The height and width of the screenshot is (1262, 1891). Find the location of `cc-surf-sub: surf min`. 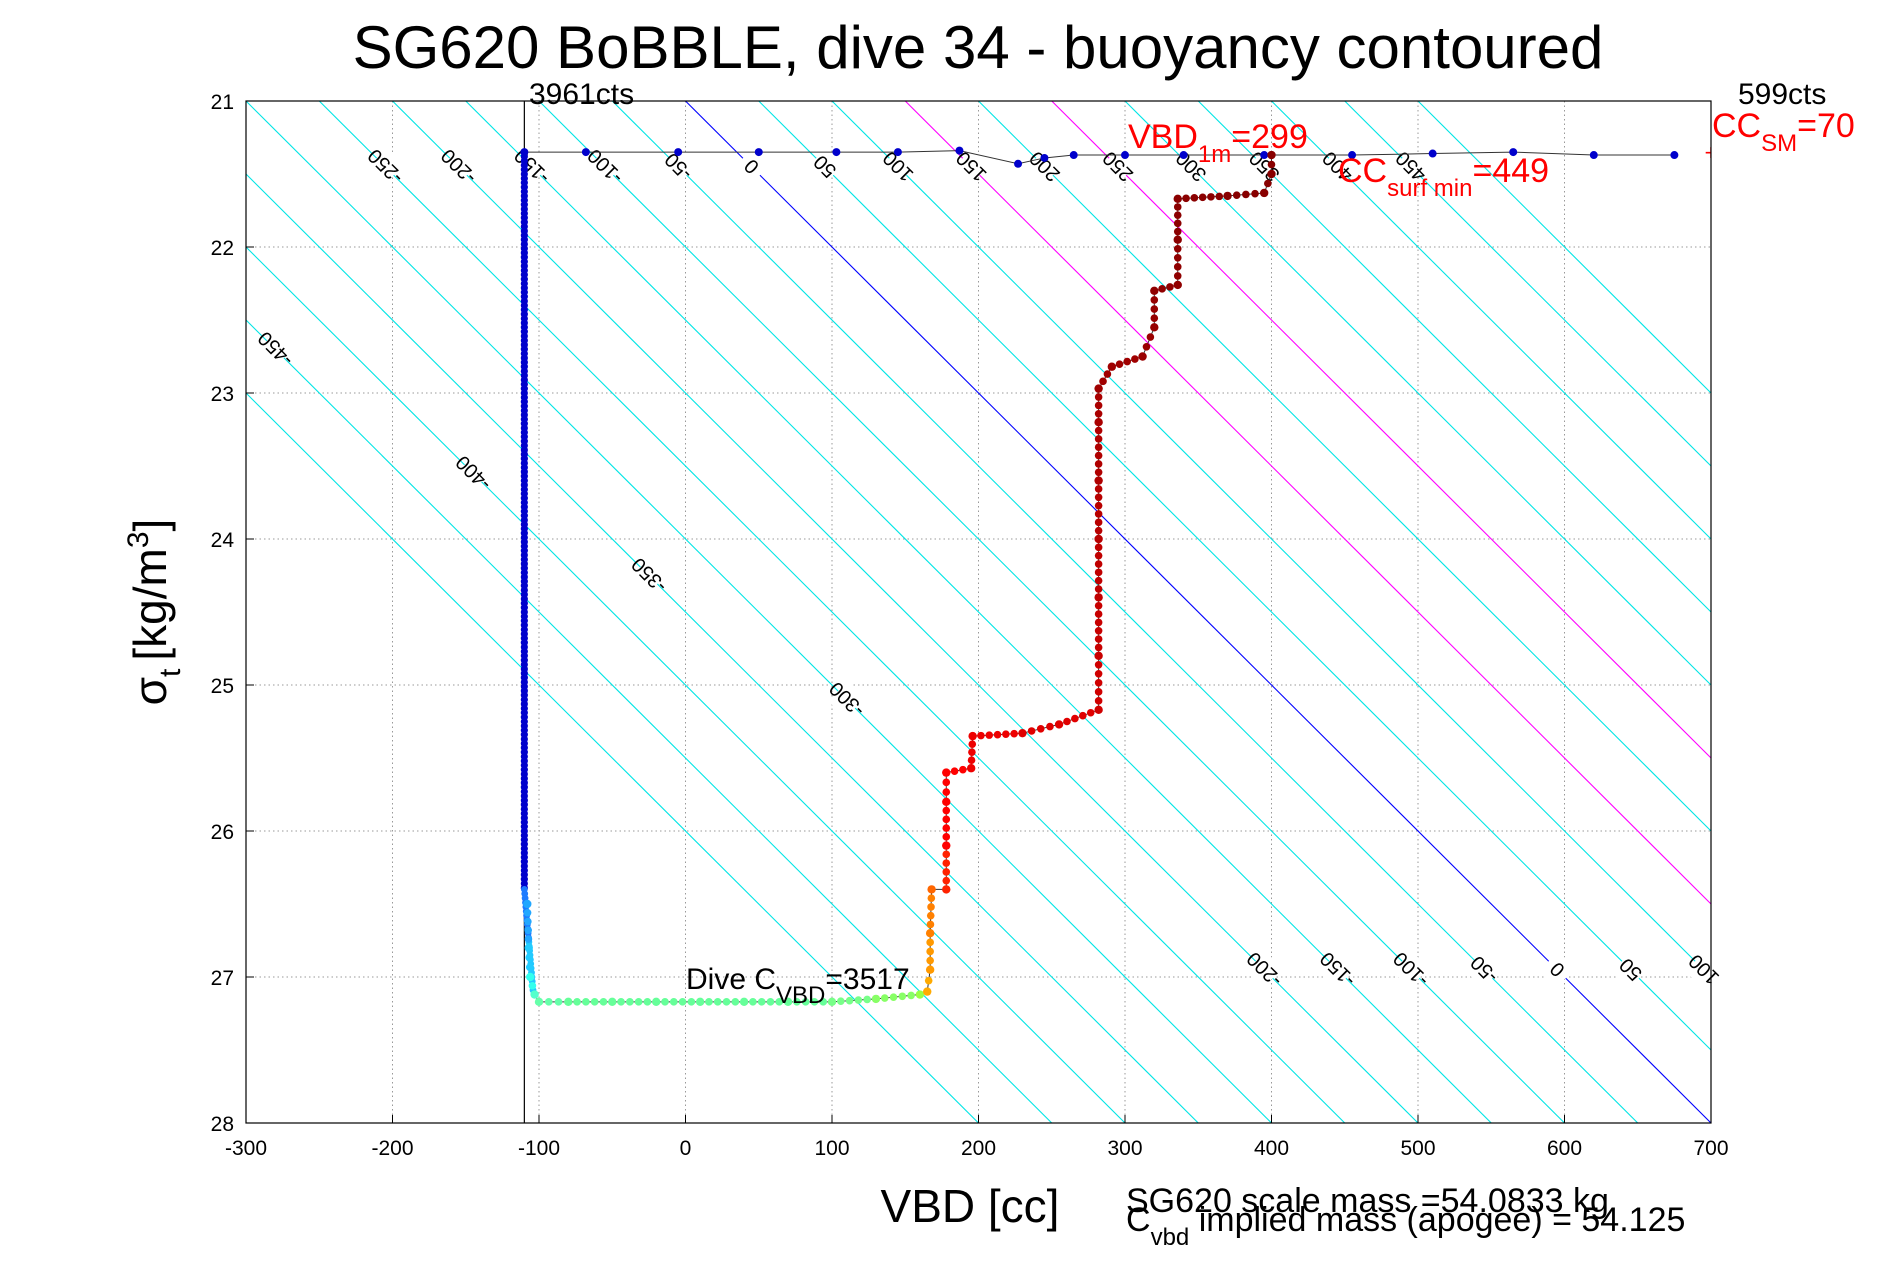

cc-surf-sub: surf min is located at coordinates (1429, 188).